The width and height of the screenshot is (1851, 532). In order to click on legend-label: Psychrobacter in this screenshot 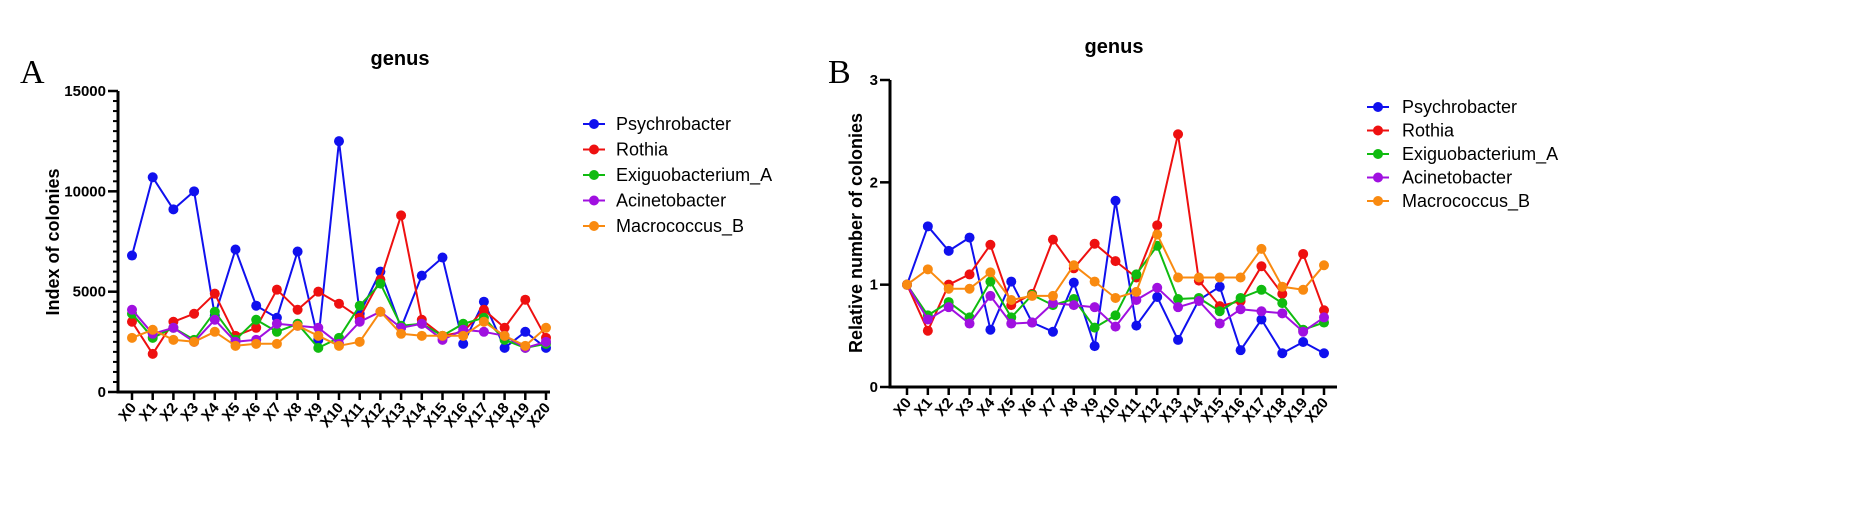, I will do `click(1459, 107)`.